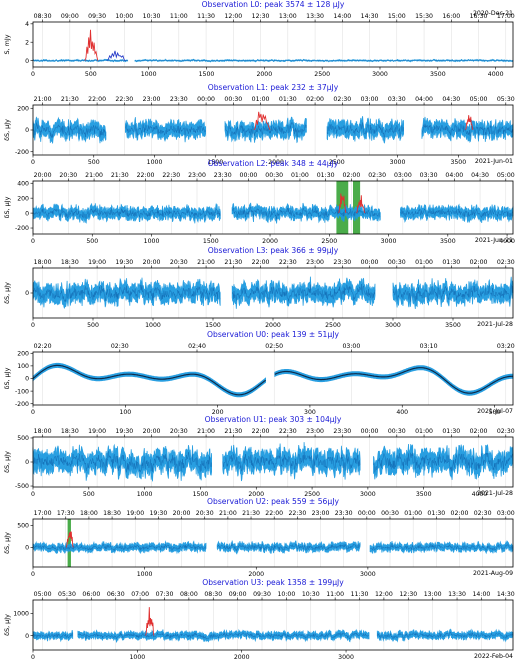 Image resolution: width=520 pixels, height=662 pixels. What do you see at coordinates (238, 594) in the screenshot?
I see `time-tick-label: 09:00` at bounding box center [238, 594].